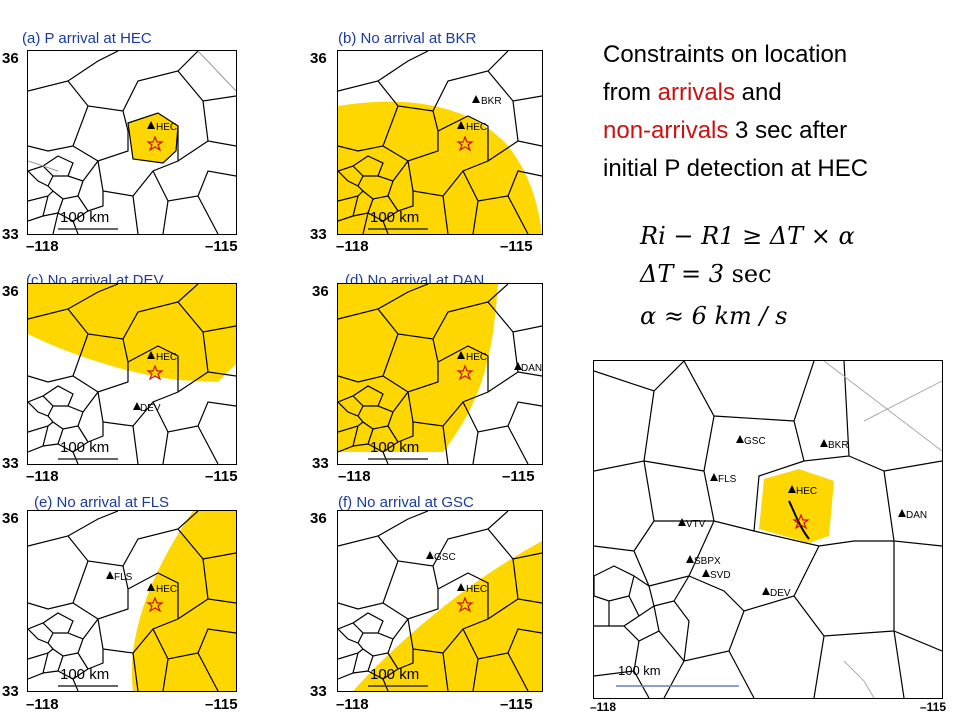  Describe the element at coordinates (747, 236) in the screenshot. I see `formula-distance: Ri − R1 ≥ ΔT × α` at that location.